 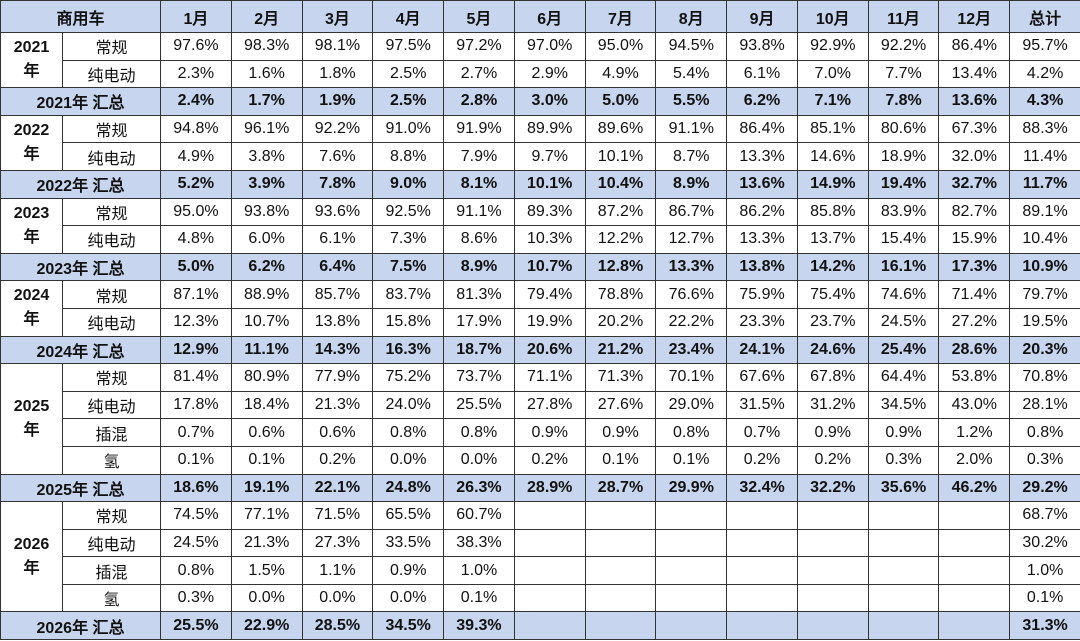 I want to click on value-cell: 2.3%, so click(x=196, y=74).